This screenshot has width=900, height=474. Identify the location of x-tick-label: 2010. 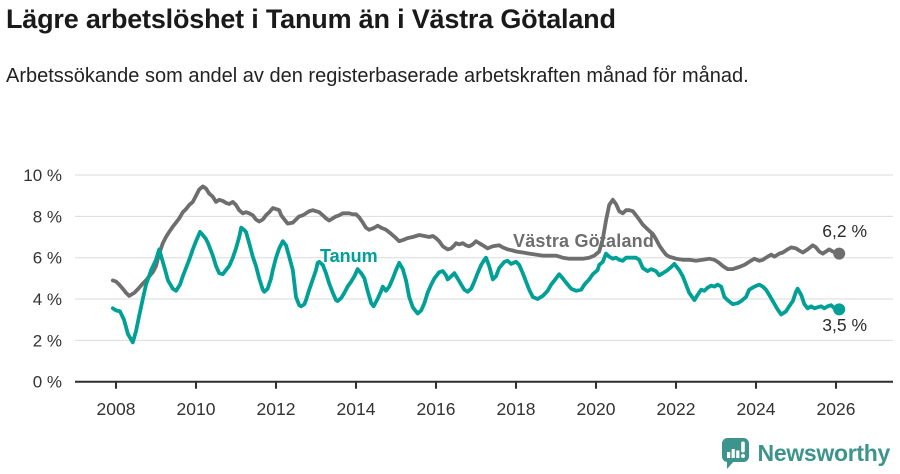
(196, 409).